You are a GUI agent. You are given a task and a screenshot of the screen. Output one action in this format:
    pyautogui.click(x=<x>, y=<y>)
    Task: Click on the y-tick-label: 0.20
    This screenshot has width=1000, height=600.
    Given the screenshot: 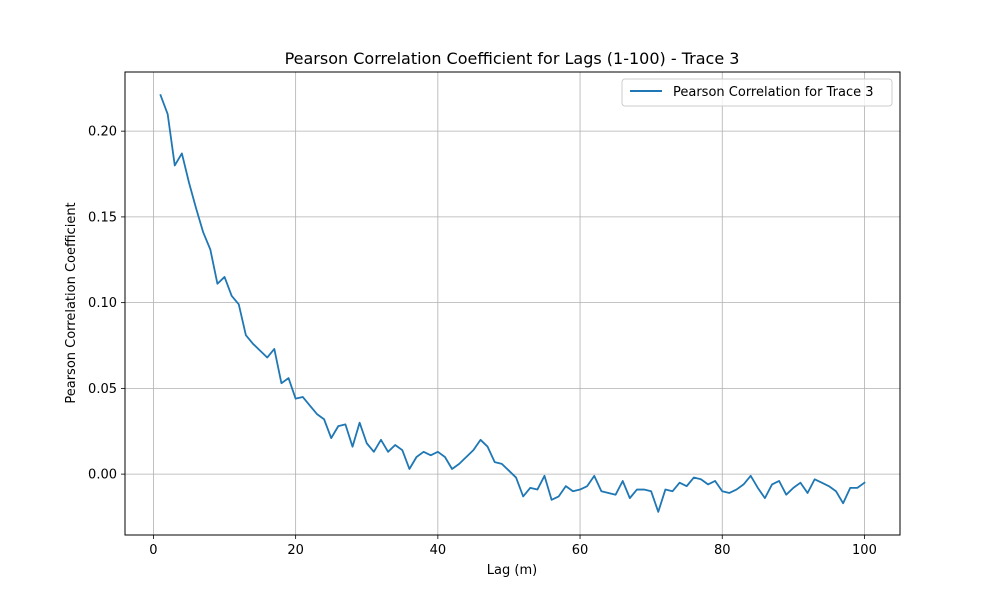 What is the action you would take?
    pyautogui.click(x=102, y=132)
    